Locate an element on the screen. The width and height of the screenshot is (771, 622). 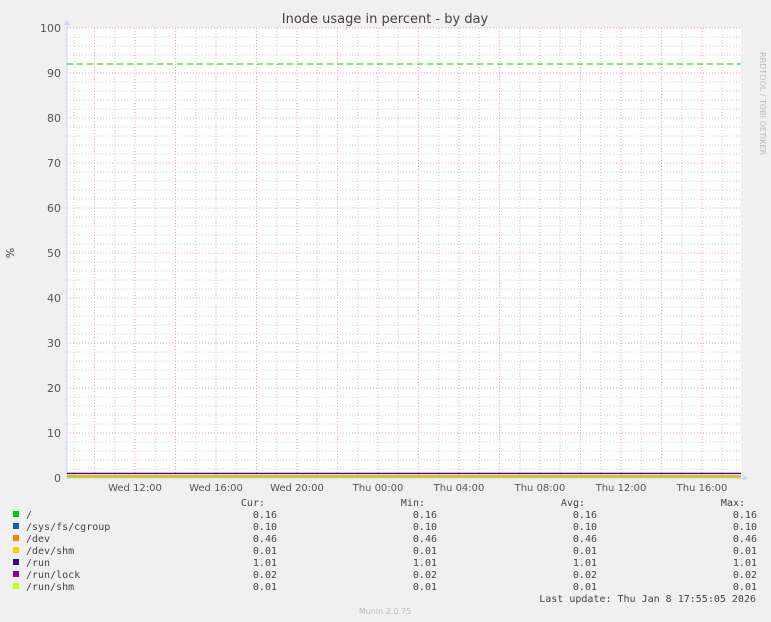
x-tick-label: Thu 00:00 is located at coordinates (378, 488).